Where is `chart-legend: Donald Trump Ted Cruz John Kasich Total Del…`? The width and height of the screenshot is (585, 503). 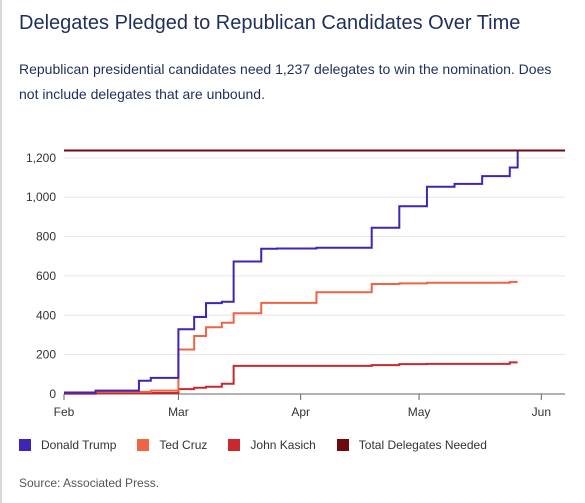 chart-legend: Donald Trump Ted Cruz John Kasich Total Del… is located at coordinates (263, 445).